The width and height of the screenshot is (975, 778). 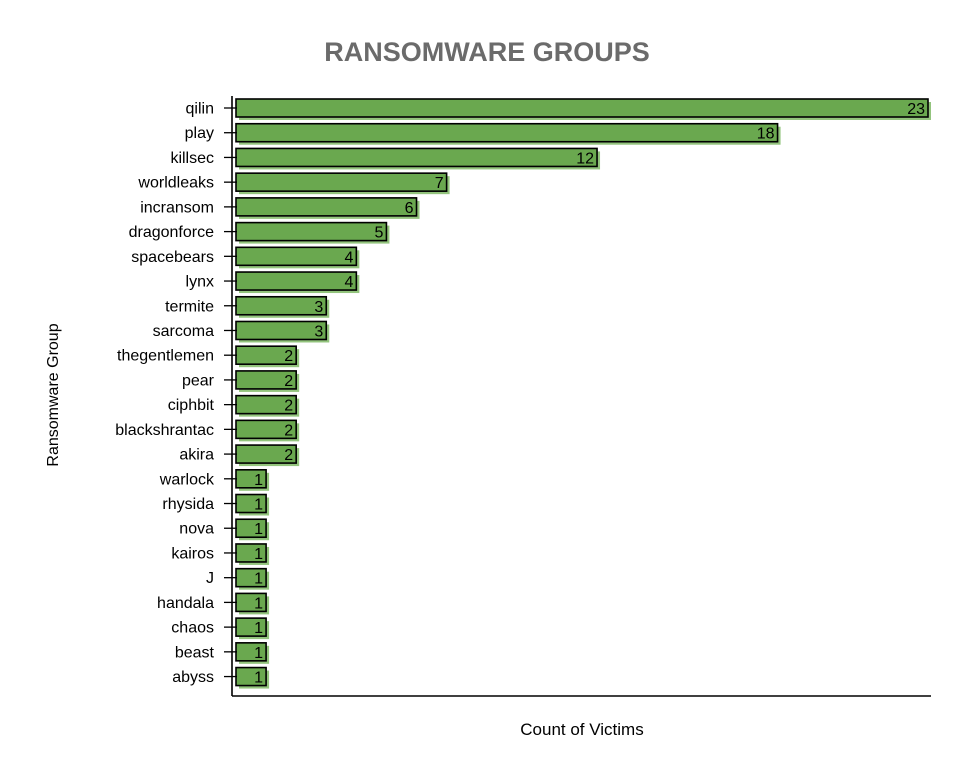 I want to click on bar-termite, so click(x=281, y=305).